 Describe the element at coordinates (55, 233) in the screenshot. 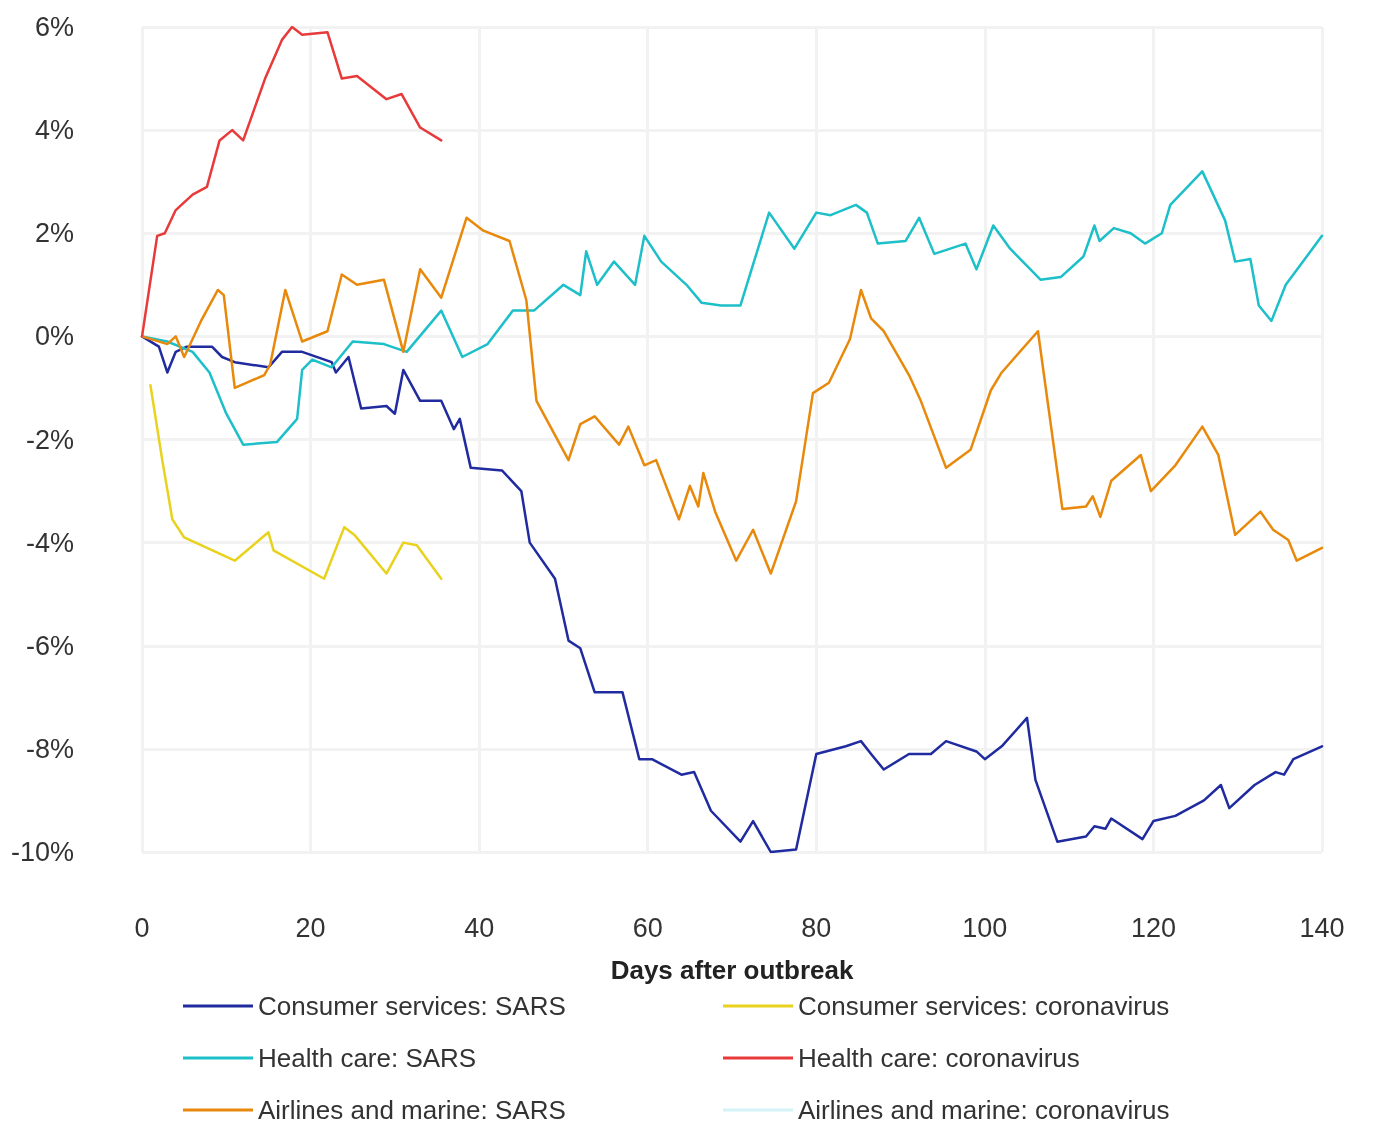

I see `y-tick-label: 2%` at that location.